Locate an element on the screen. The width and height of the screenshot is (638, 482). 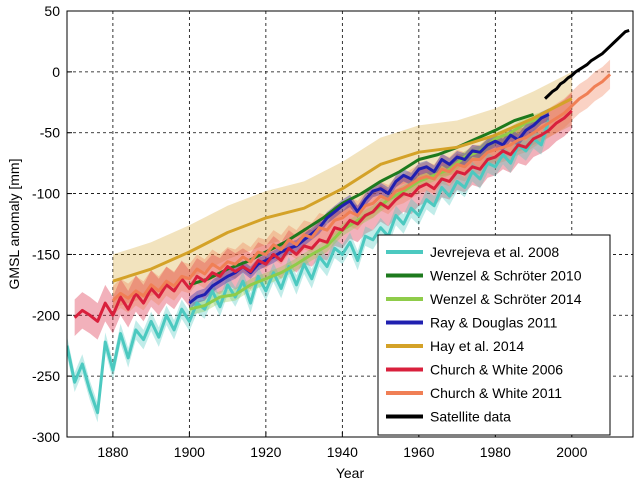
x-tick-label-1900: 1900 is located at coordinates (189, 452).